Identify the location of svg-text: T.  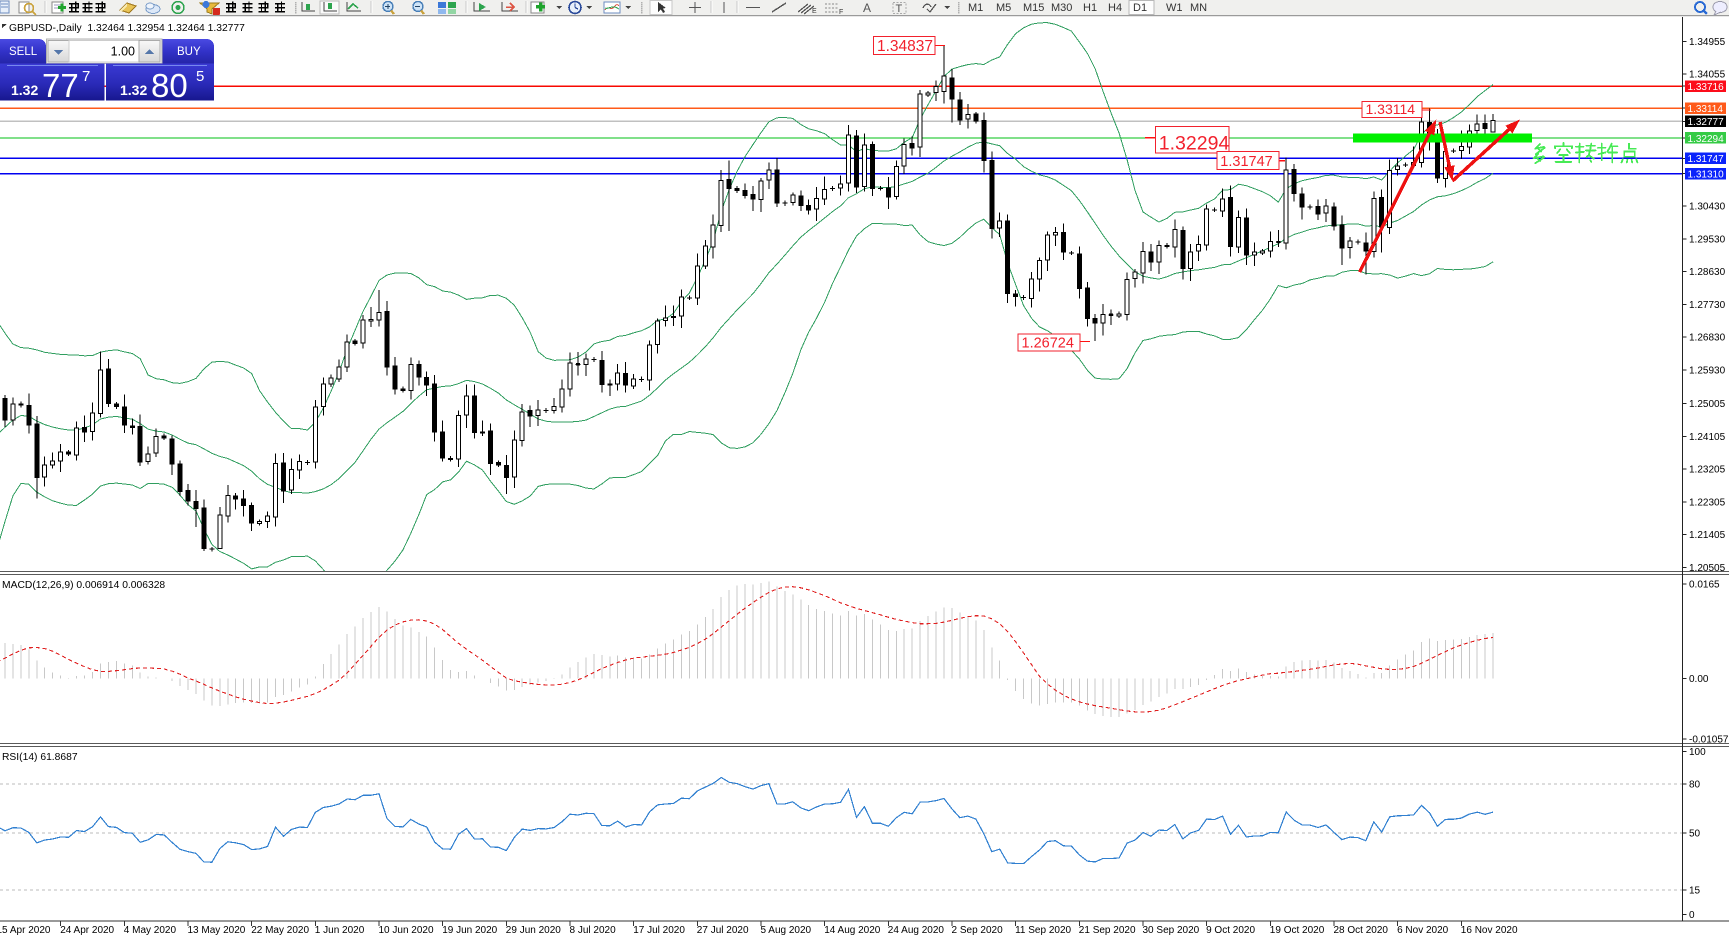
(899, 9).